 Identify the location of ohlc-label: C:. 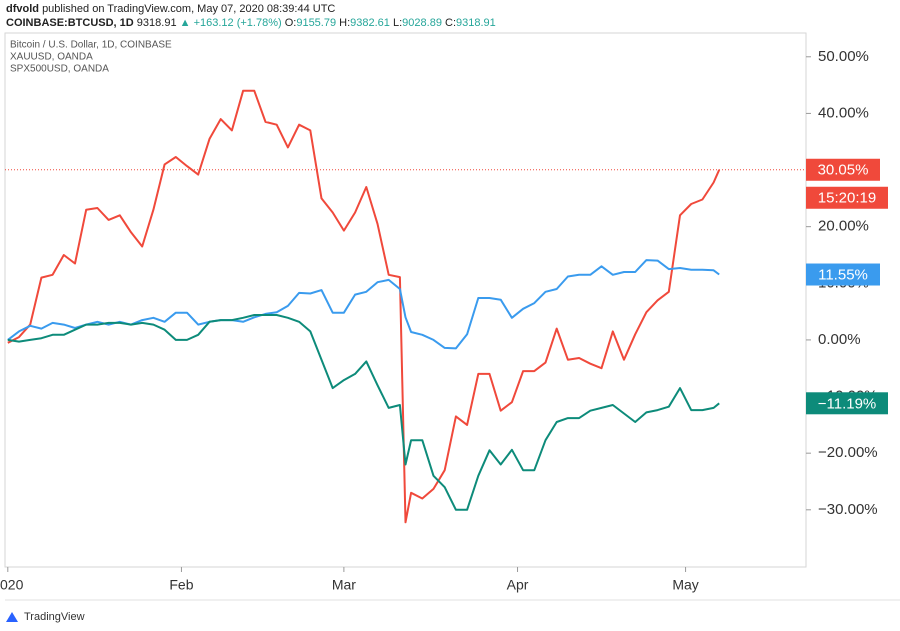
(450, 23).